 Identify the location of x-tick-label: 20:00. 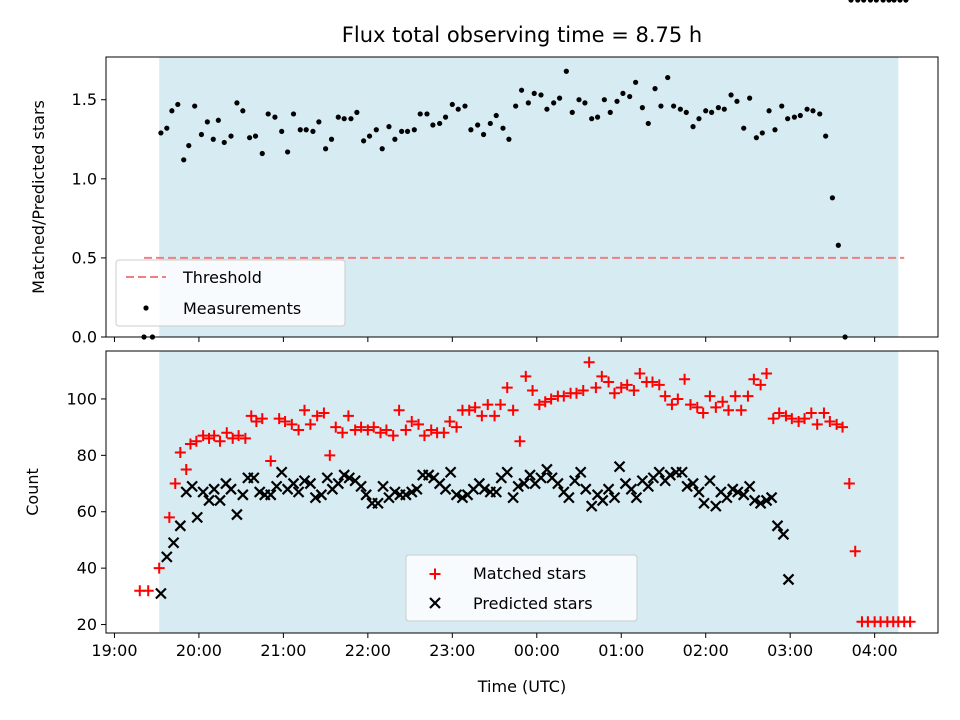
(199, 650).